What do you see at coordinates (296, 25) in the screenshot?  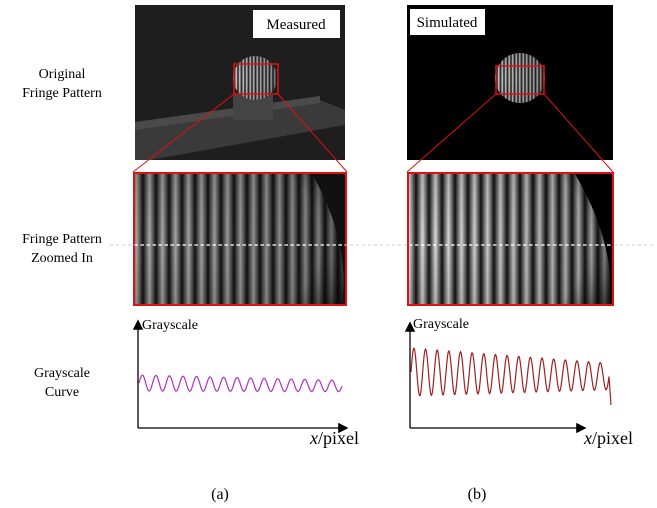 I see `image-tag: Measured` at bounding box center [296, 25].